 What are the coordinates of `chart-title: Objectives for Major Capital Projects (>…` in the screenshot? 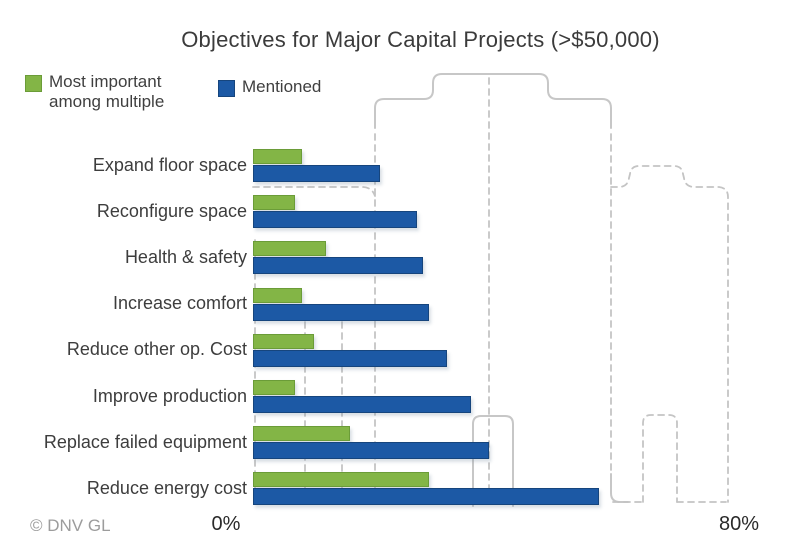 It's located at (420, 39).